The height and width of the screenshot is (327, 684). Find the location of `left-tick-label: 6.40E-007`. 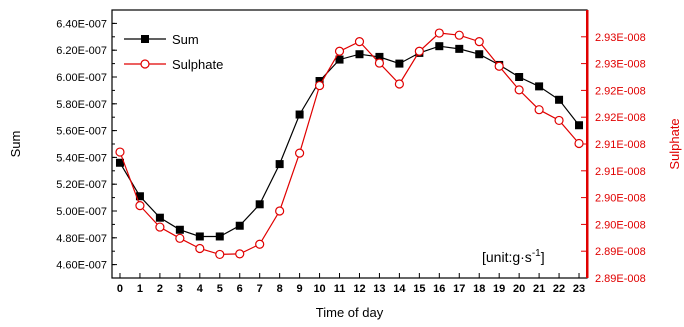

left-tick-label: 6.40E-007 is located at coordinates (81, 24).